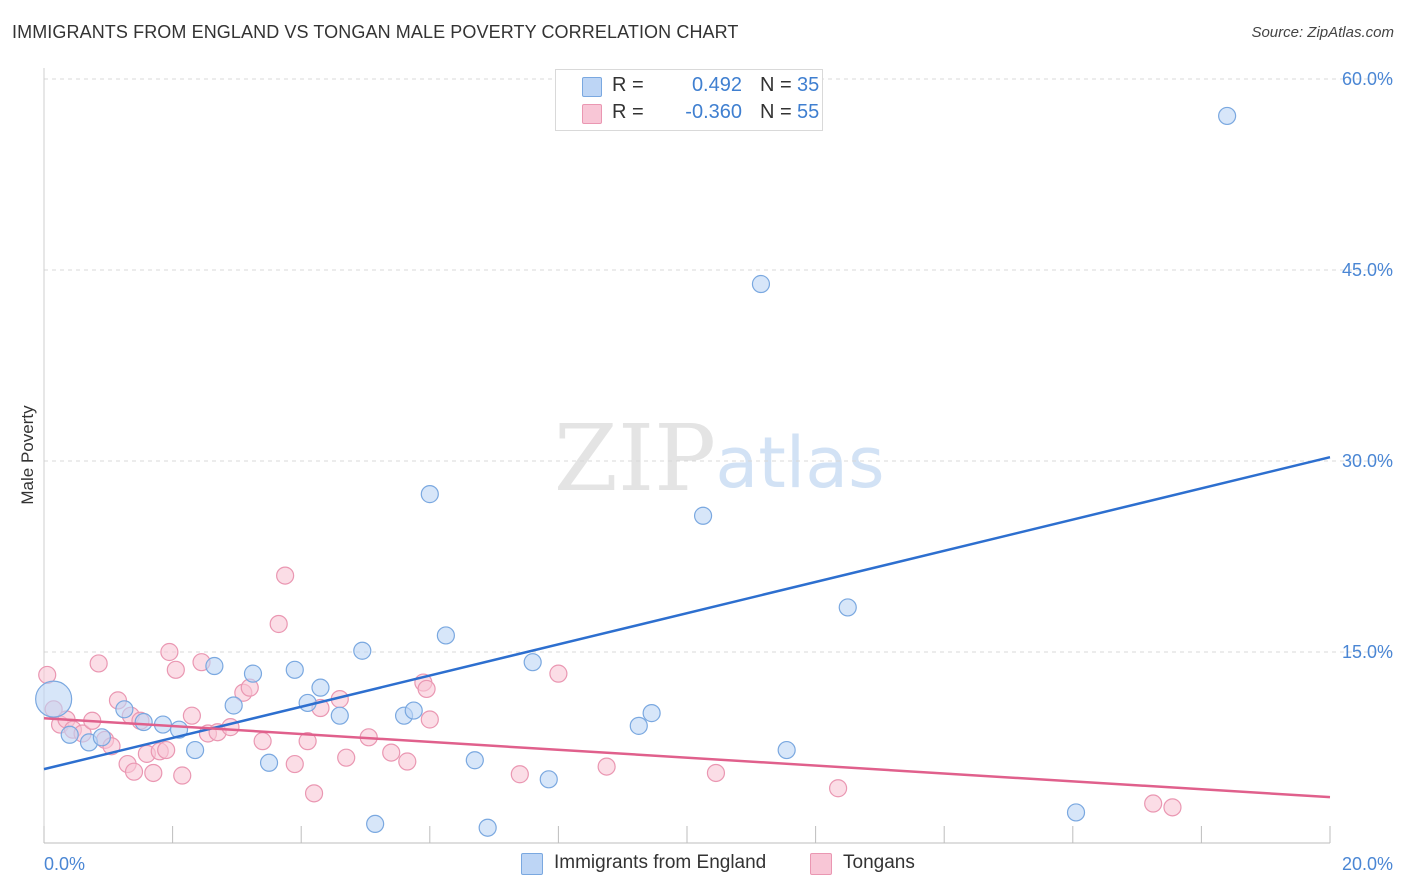 This screenshot has height=892, width=1406. I want to click on r-value: 0.492, so click(716, 85).